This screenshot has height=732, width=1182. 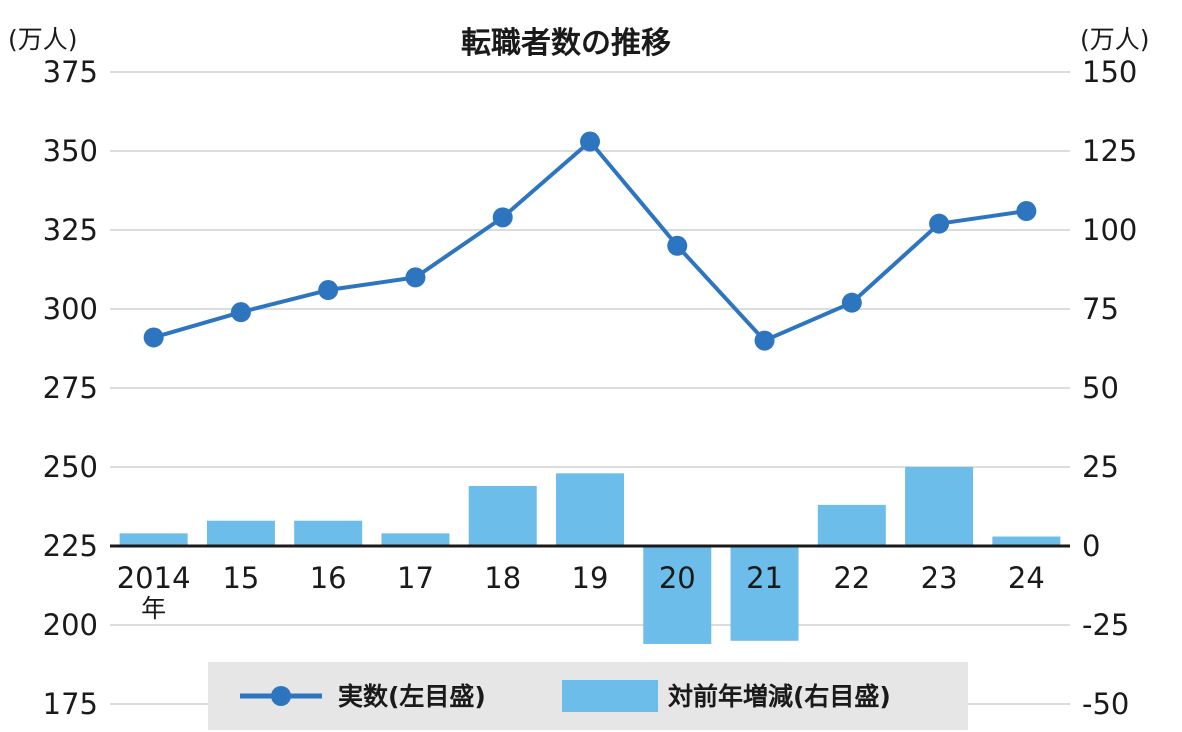 What do you see at coordinates (240, 578) in the screenshot?
I see `x-tick-label: 15` at bounding box center [240, 578].